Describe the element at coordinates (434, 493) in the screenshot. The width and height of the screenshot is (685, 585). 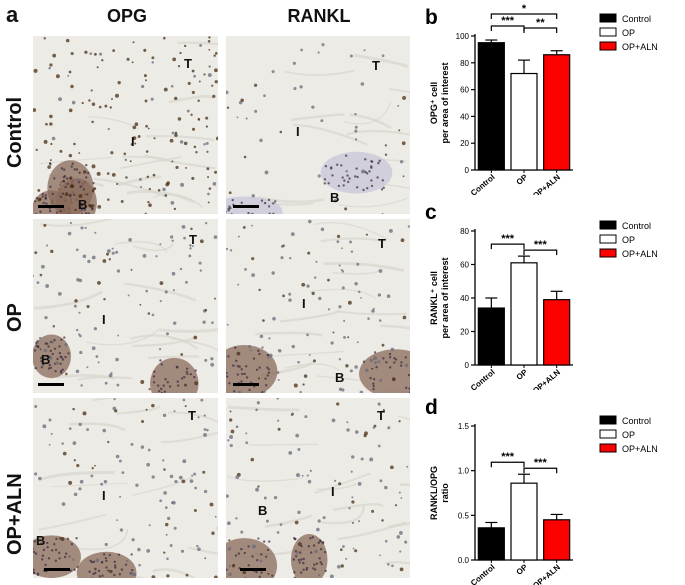
I see `y-axis-label: RANKL/OPG` at that location.